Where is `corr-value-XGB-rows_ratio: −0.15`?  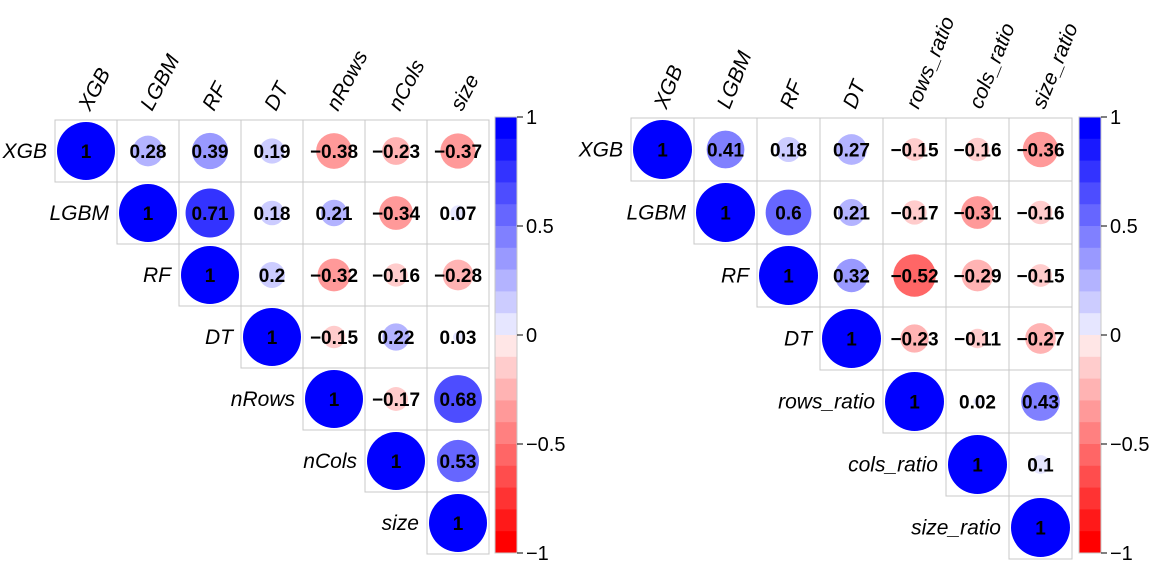 corr-value-XGB-rows_ratio: −0.15 is located at coordinates (914, 151).